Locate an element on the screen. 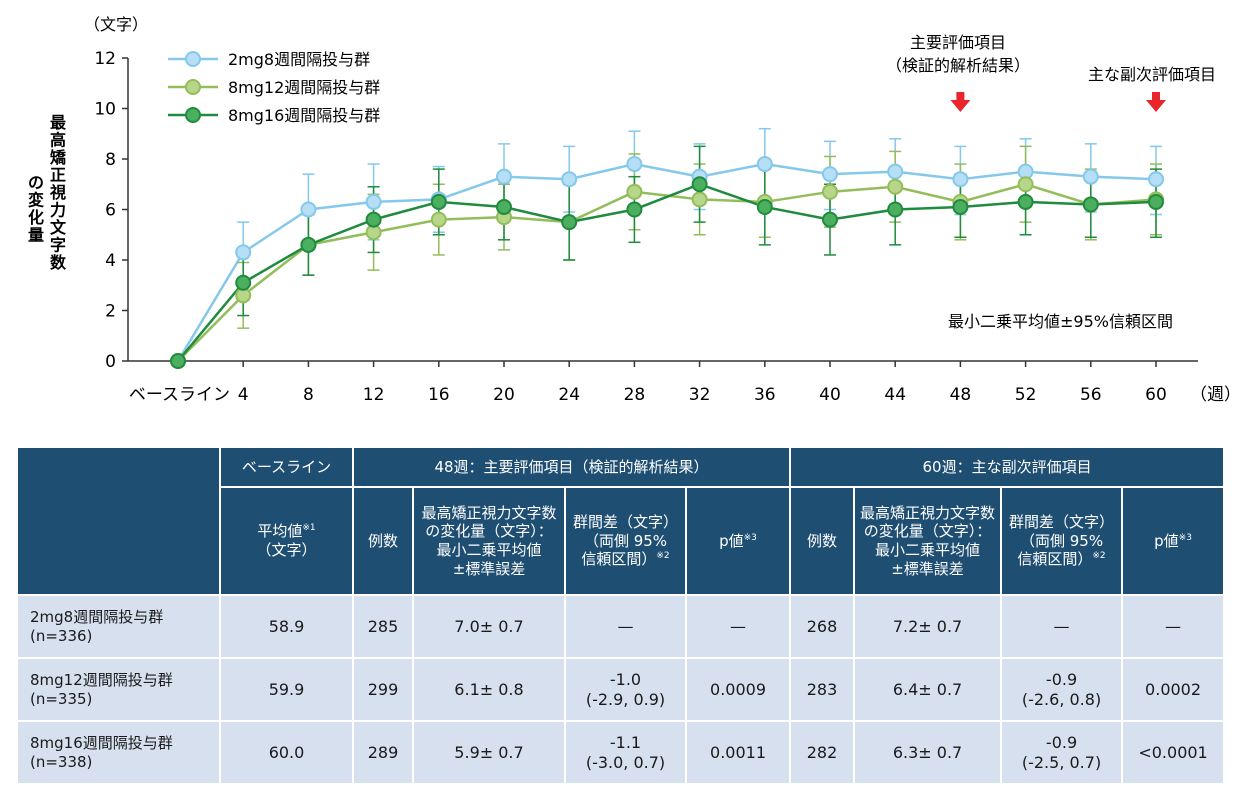 The image size is (1243, 785). x-tick-label: 12 is located at coordinates (374, 395).